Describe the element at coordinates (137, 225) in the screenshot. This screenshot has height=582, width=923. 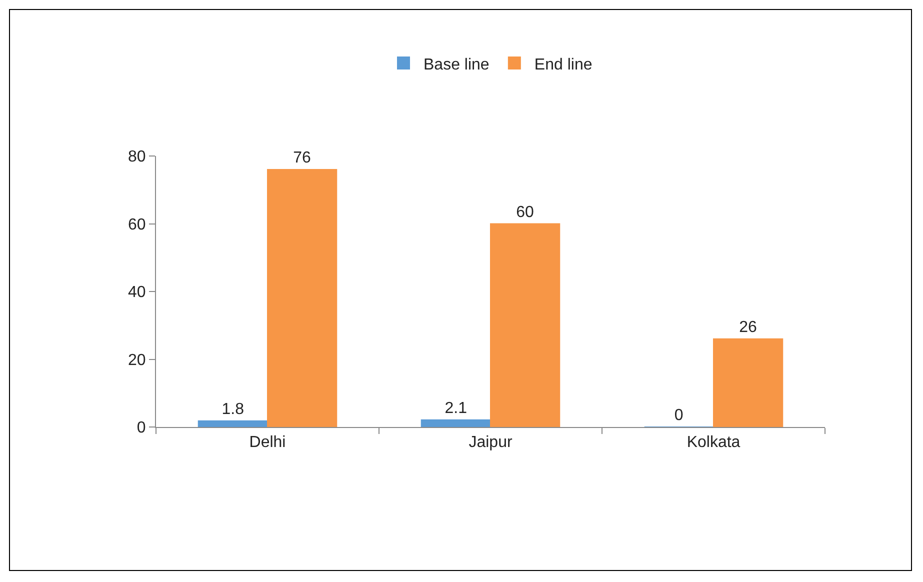
I see `y-tick-label: 60` at that location.